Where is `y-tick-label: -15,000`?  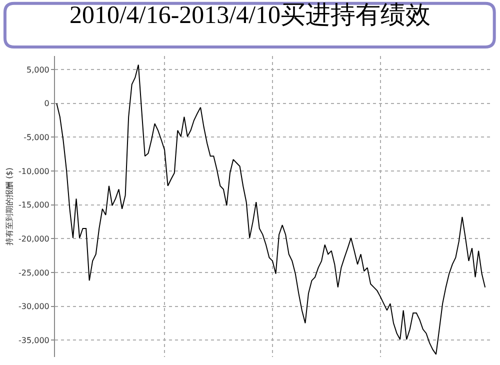
y-tick-label: -15,000 is located at coordinates (34, 205).